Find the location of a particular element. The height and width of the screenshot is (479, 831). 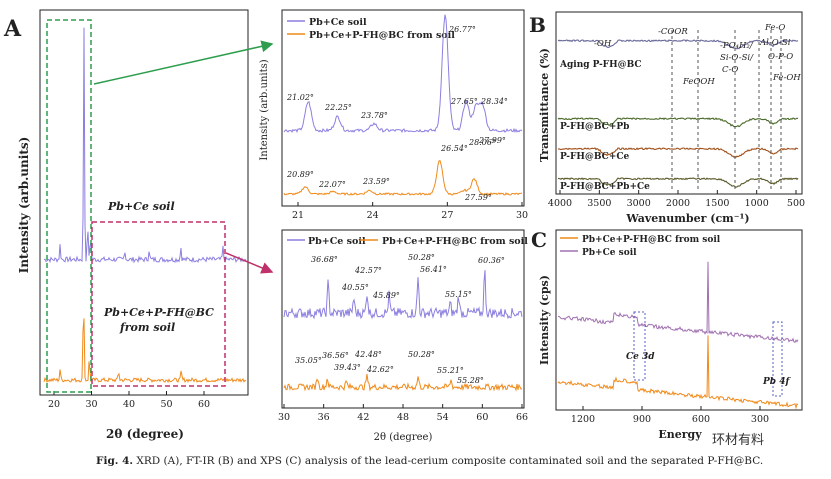

x-tick-label: 4000 is located at coordinates (560, 203).